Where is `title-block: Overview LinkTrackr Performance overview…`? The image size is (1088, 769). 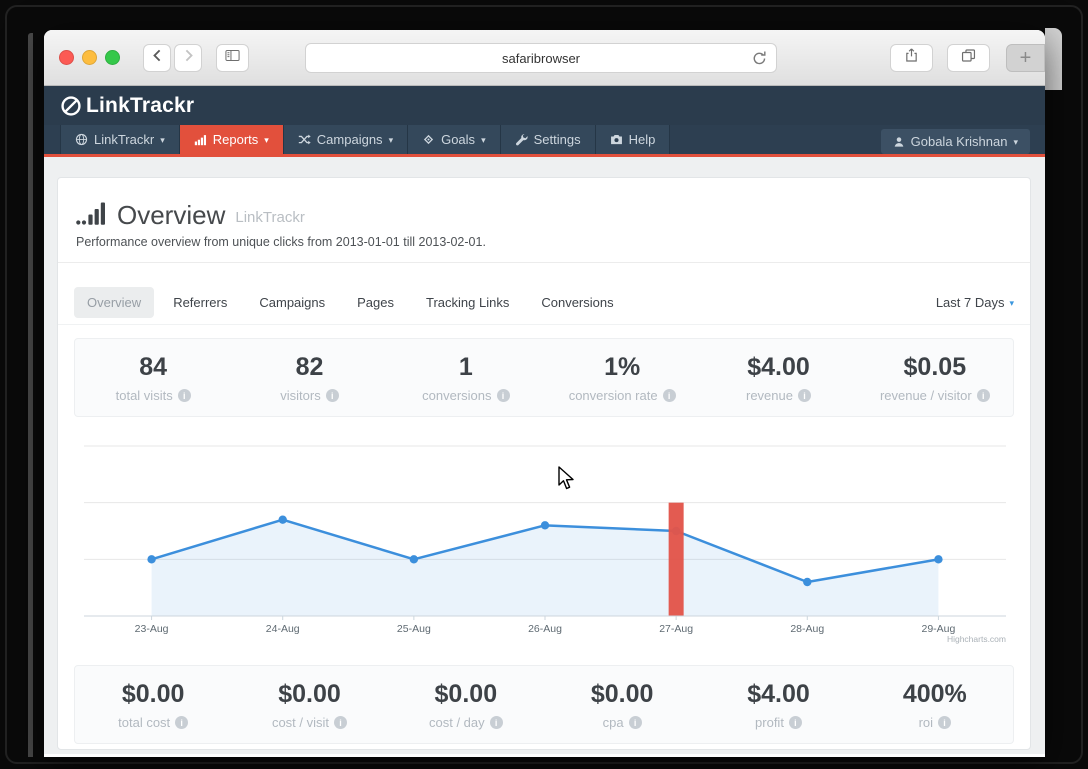
title-block: Overview LinkTrackr Performance overview… is located at coordinates (544, 220).